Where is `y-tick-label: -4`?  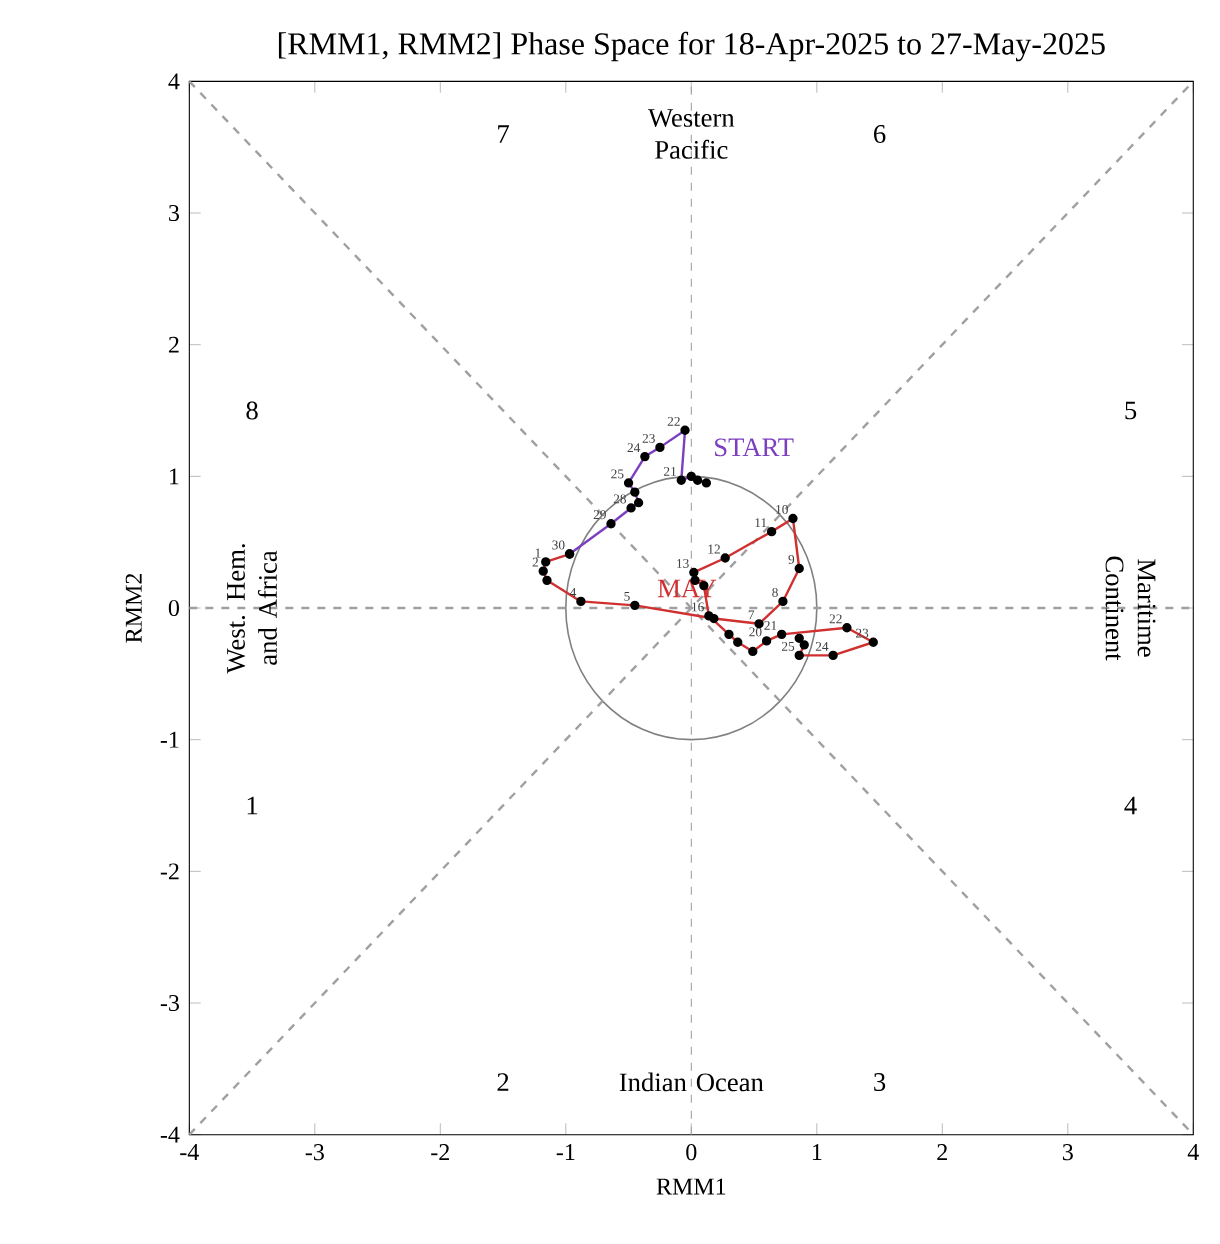 y-tick-label: -4 is located at coordinates (170, 1134).